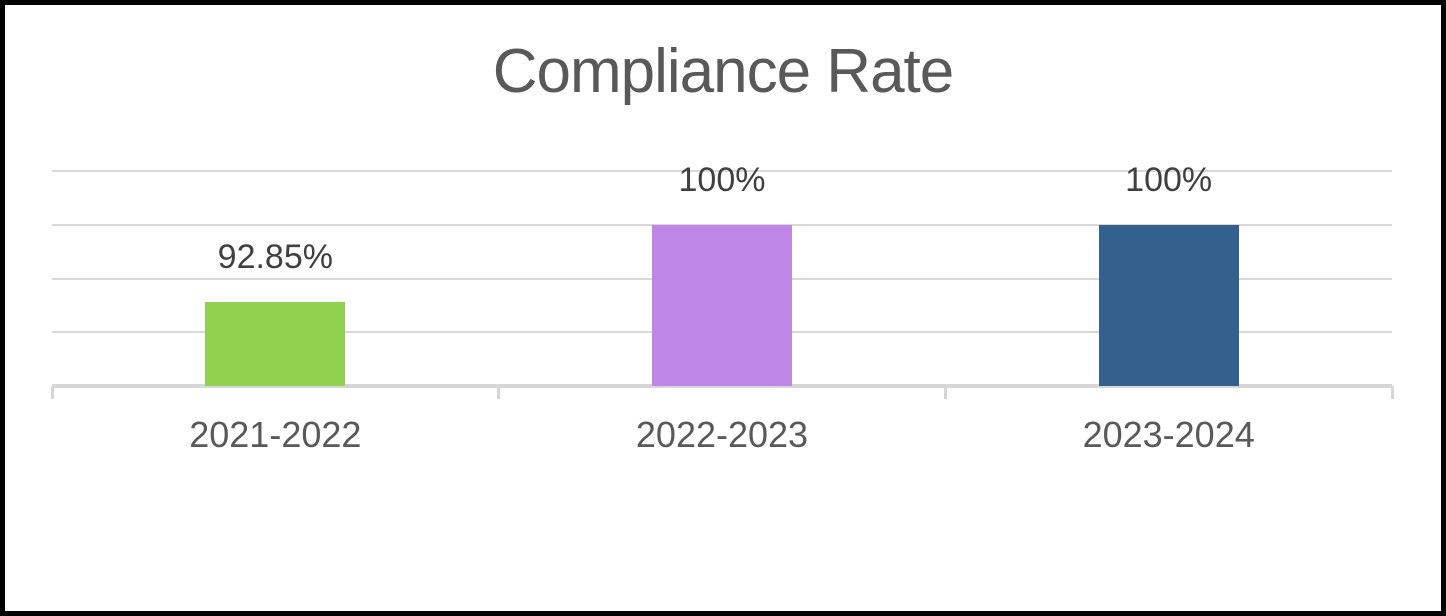  What do you see at coordinates (722, 305) in the screenshot?
I see `bar-2022-2023` at bounding box center [722, 305].